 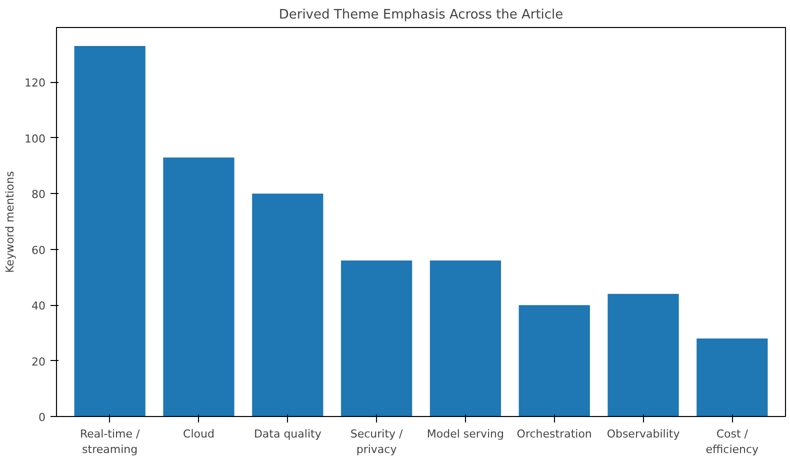 What do you see at coordinates (35, 83) in the screenshot?
I see `y-tick-label: 120` at bounding box center [35, 83].